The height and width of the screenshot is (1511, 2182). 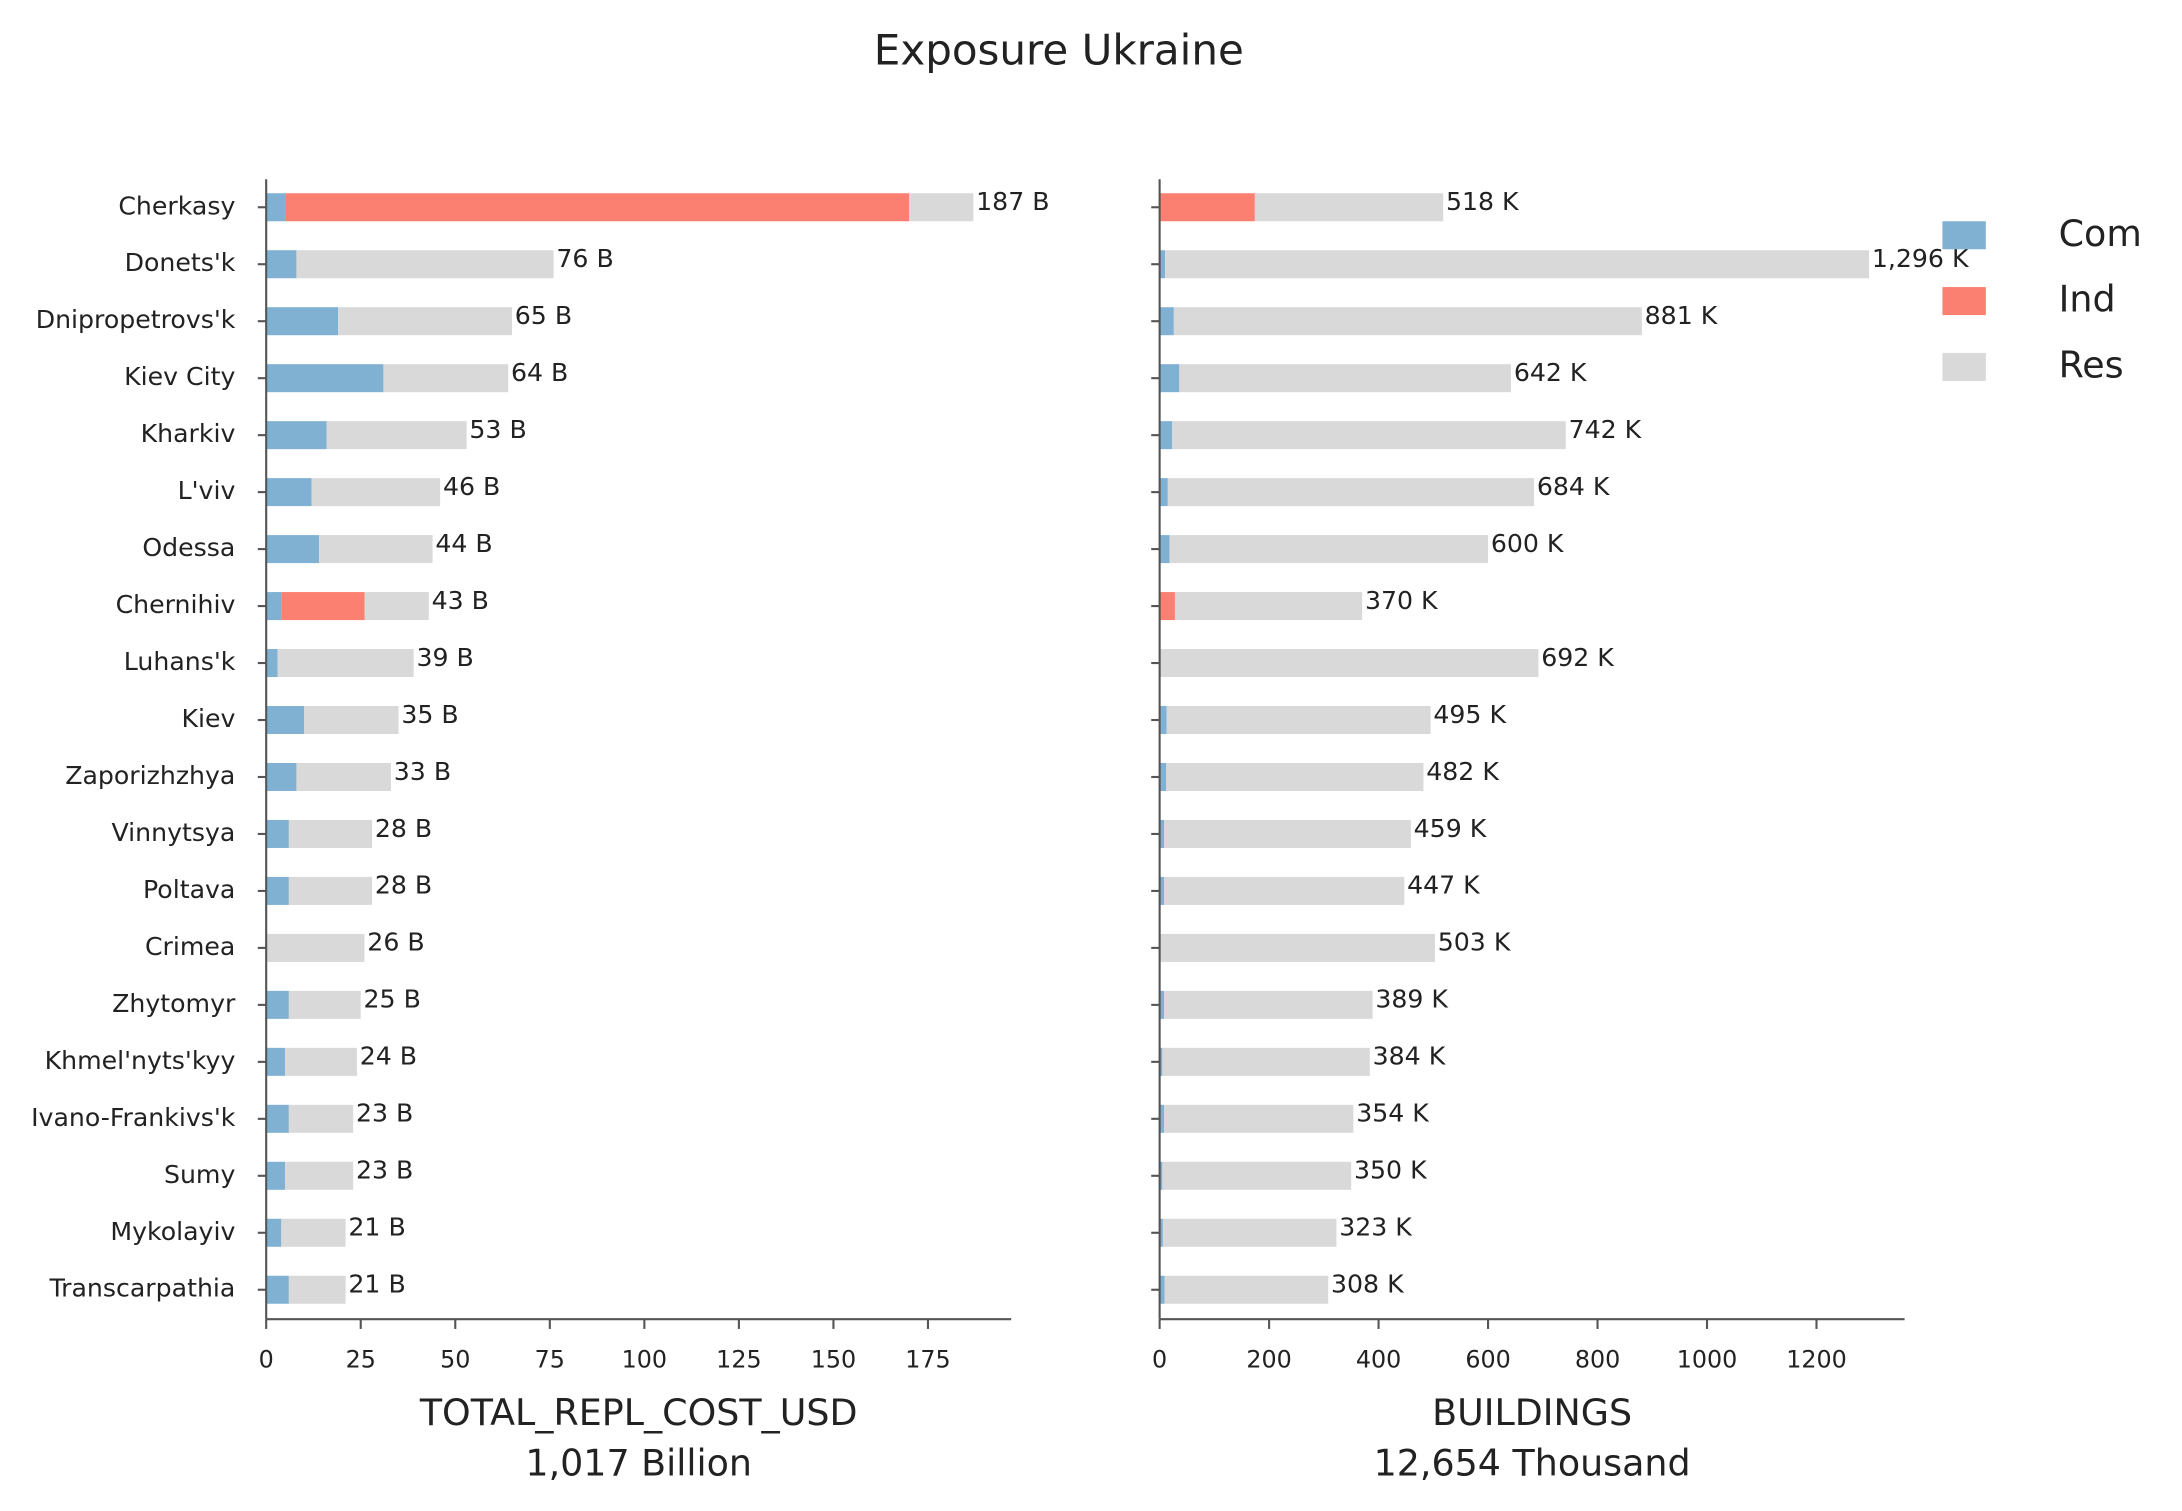 What do you see at coordinates (176, 205) in the screenshot?
I see `y-tick-label: Cherkasy` at bounding box center [176, 205].